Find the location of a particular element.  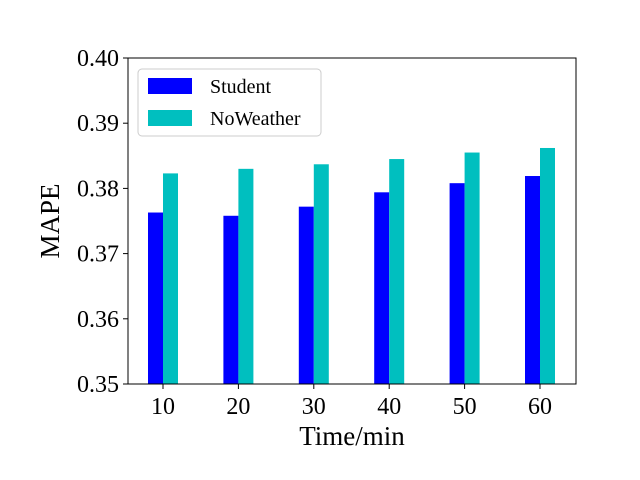

x-tick-label: 30 is located at coordinates (314, 407).